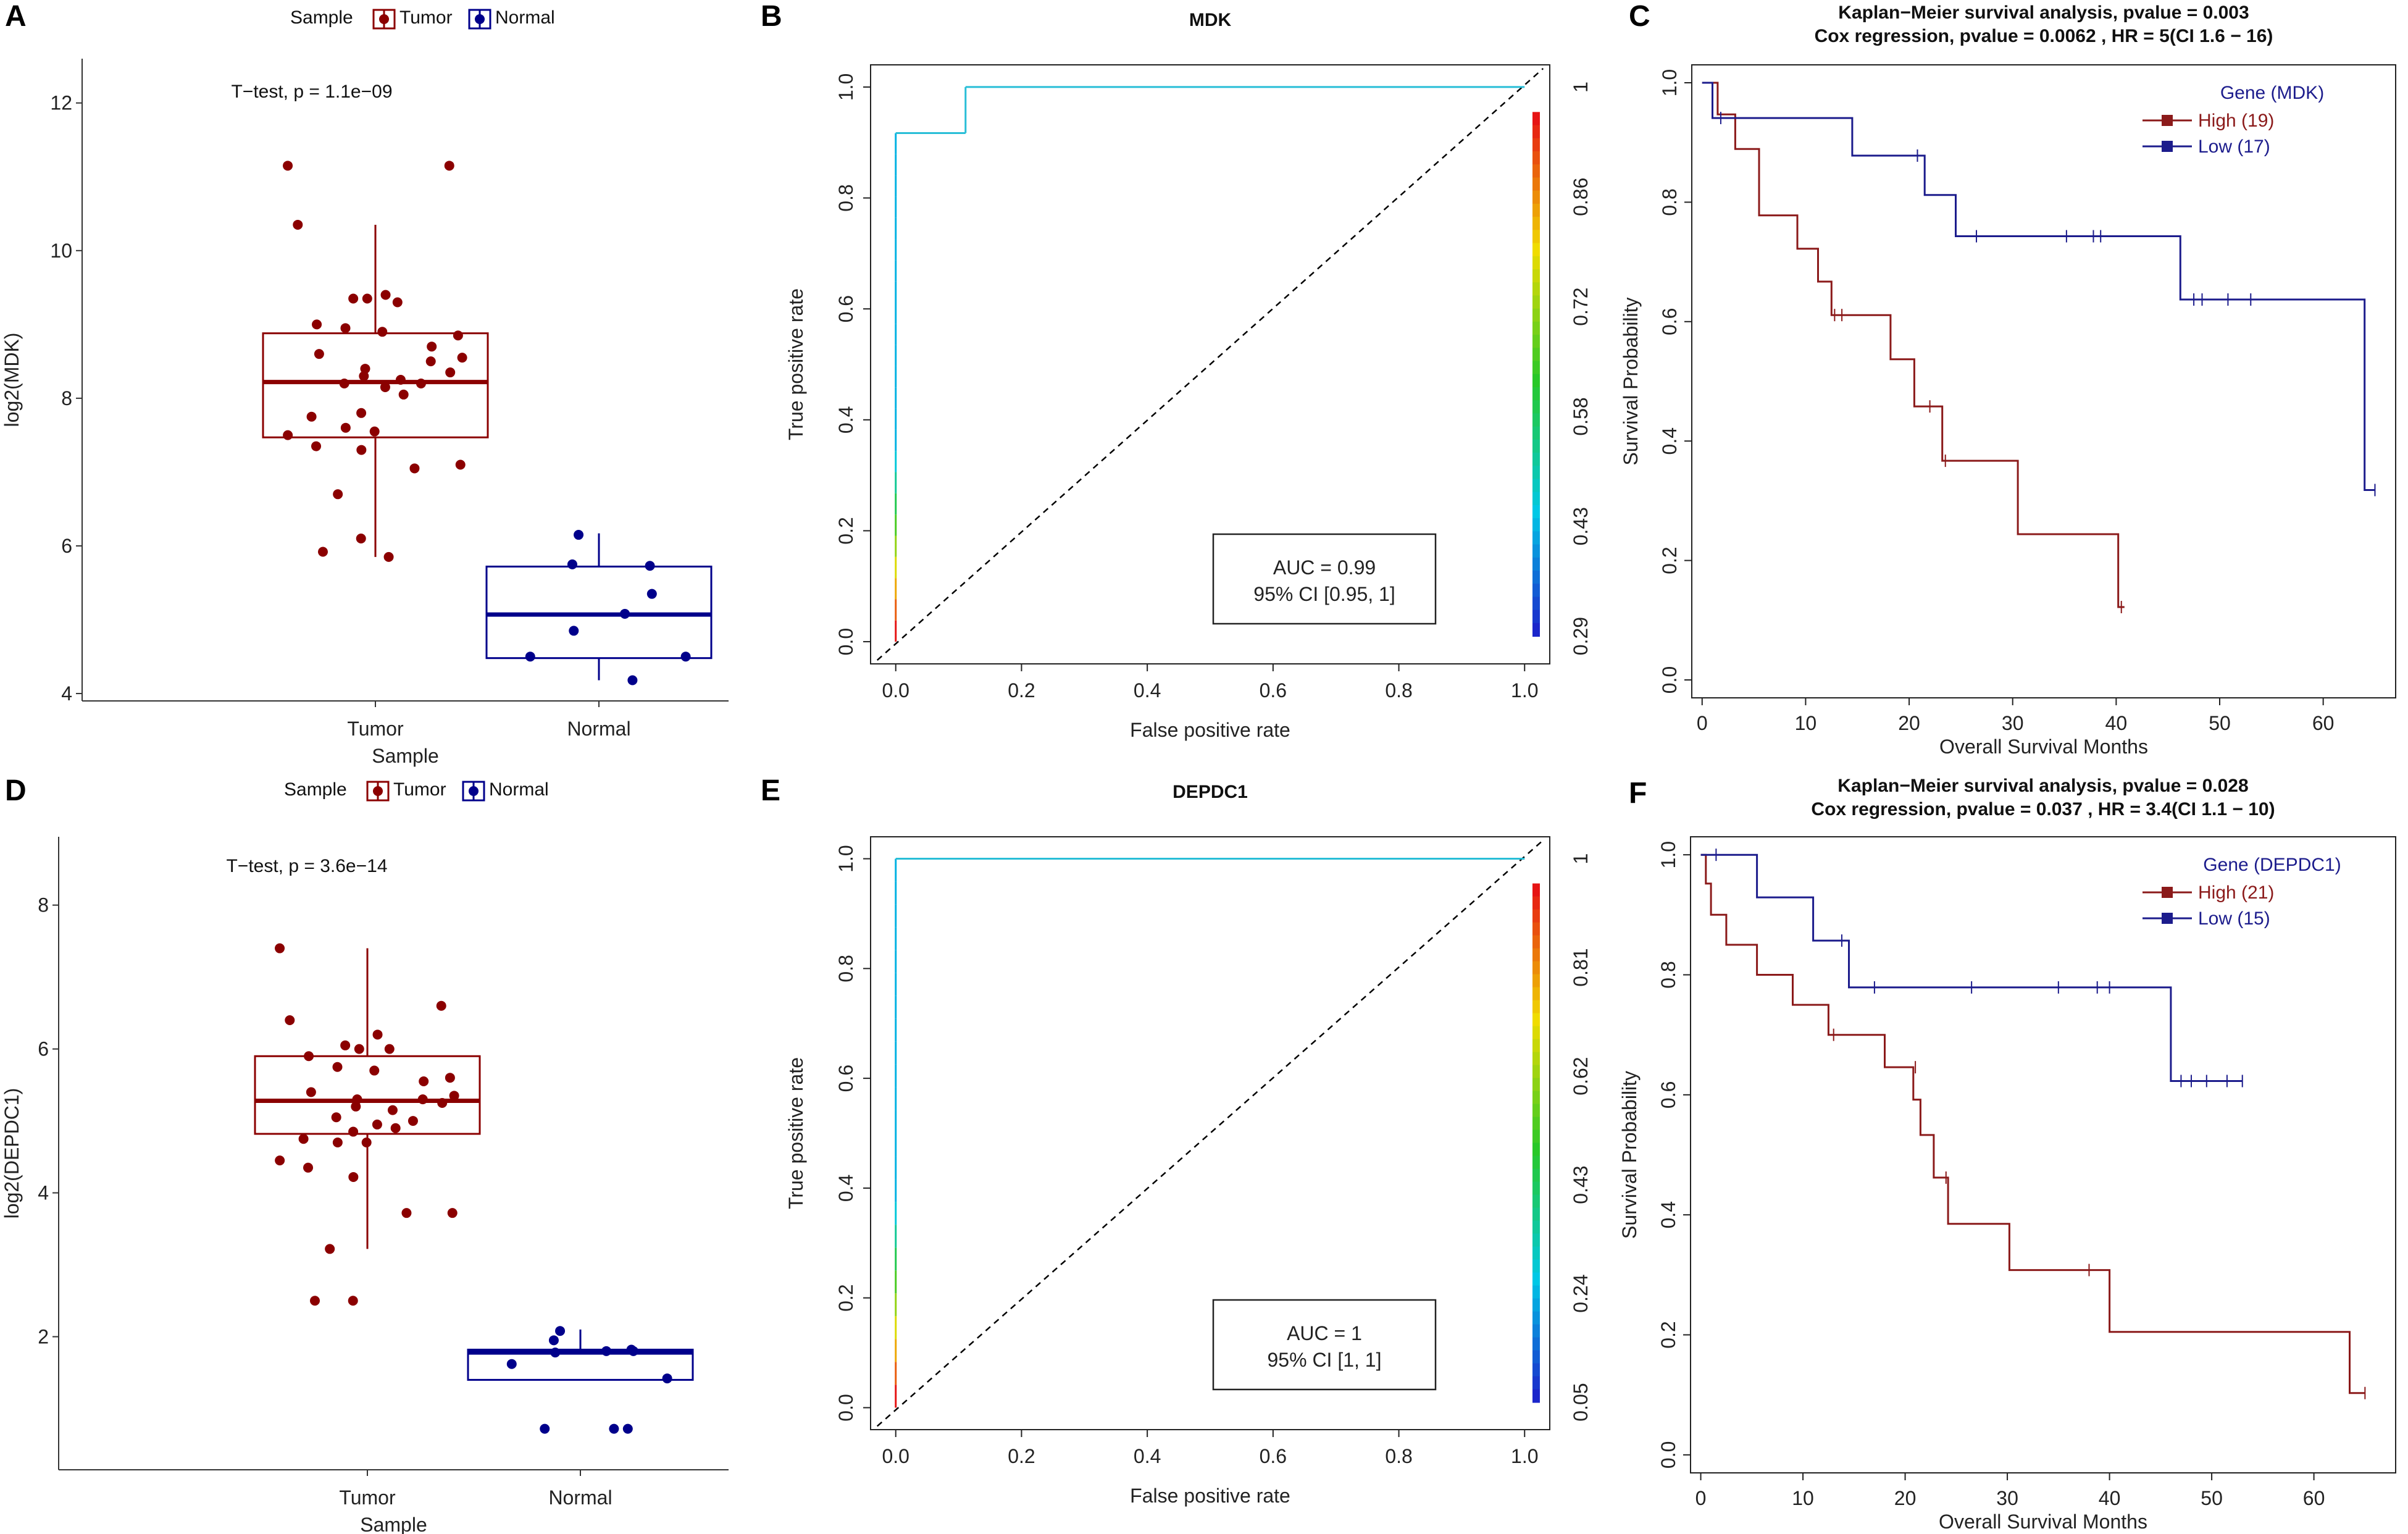 The height and width of the screenshot is (1534, 2408). Describe the element at coordinates (1581, 859) in the screenshot. I see `colorbar-label: 1` at that location.